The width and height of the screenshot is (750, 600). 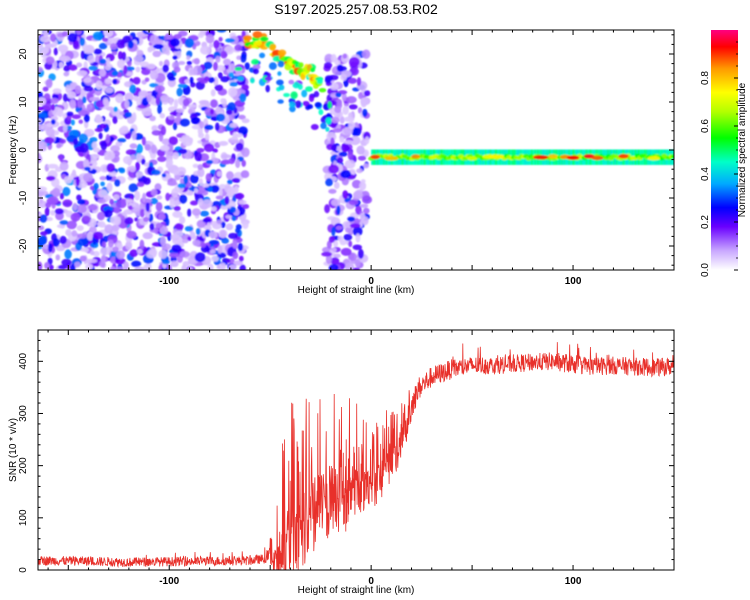 I want to click on snr-ylabel: SNR (10 * v/v), so click(x=13, y=450).